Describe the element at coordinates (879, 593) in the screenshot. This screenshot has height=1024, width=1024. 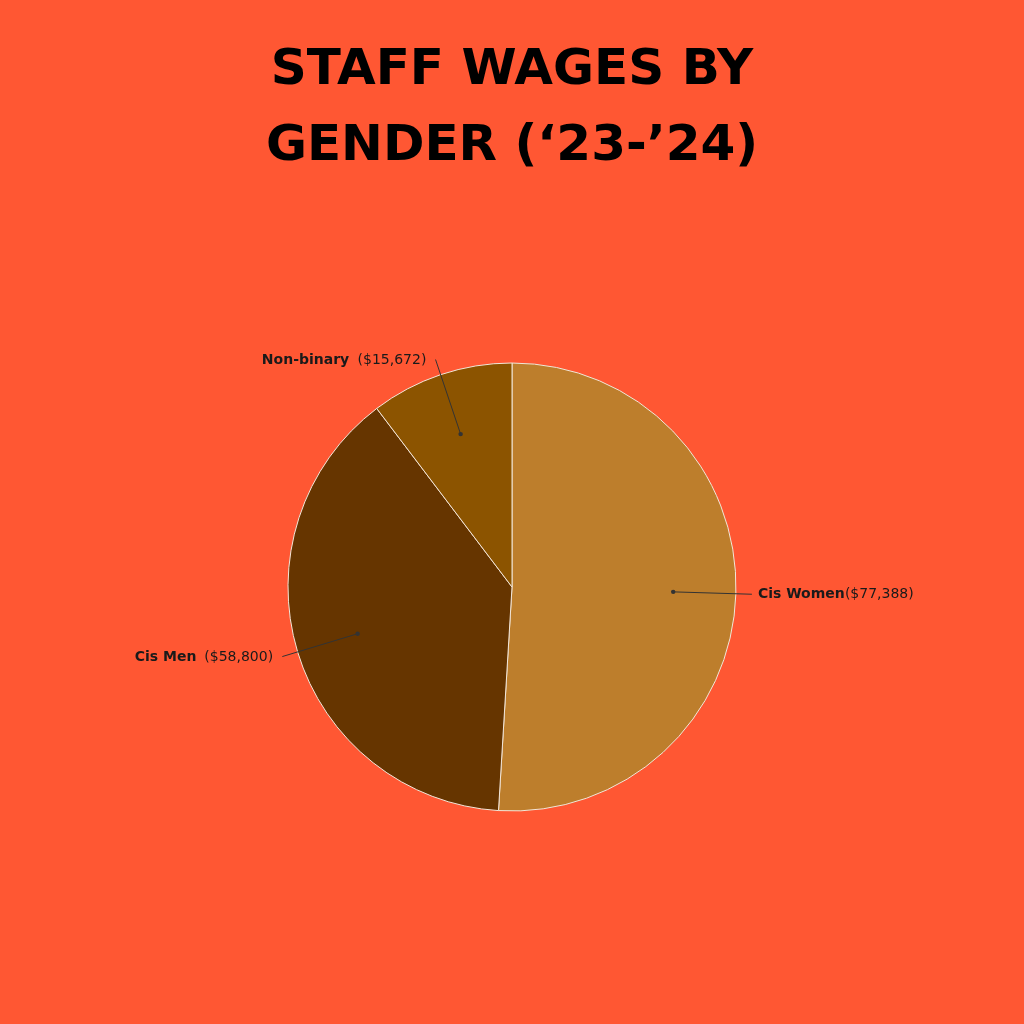
I see `data-label: ($77,388)` at that location.